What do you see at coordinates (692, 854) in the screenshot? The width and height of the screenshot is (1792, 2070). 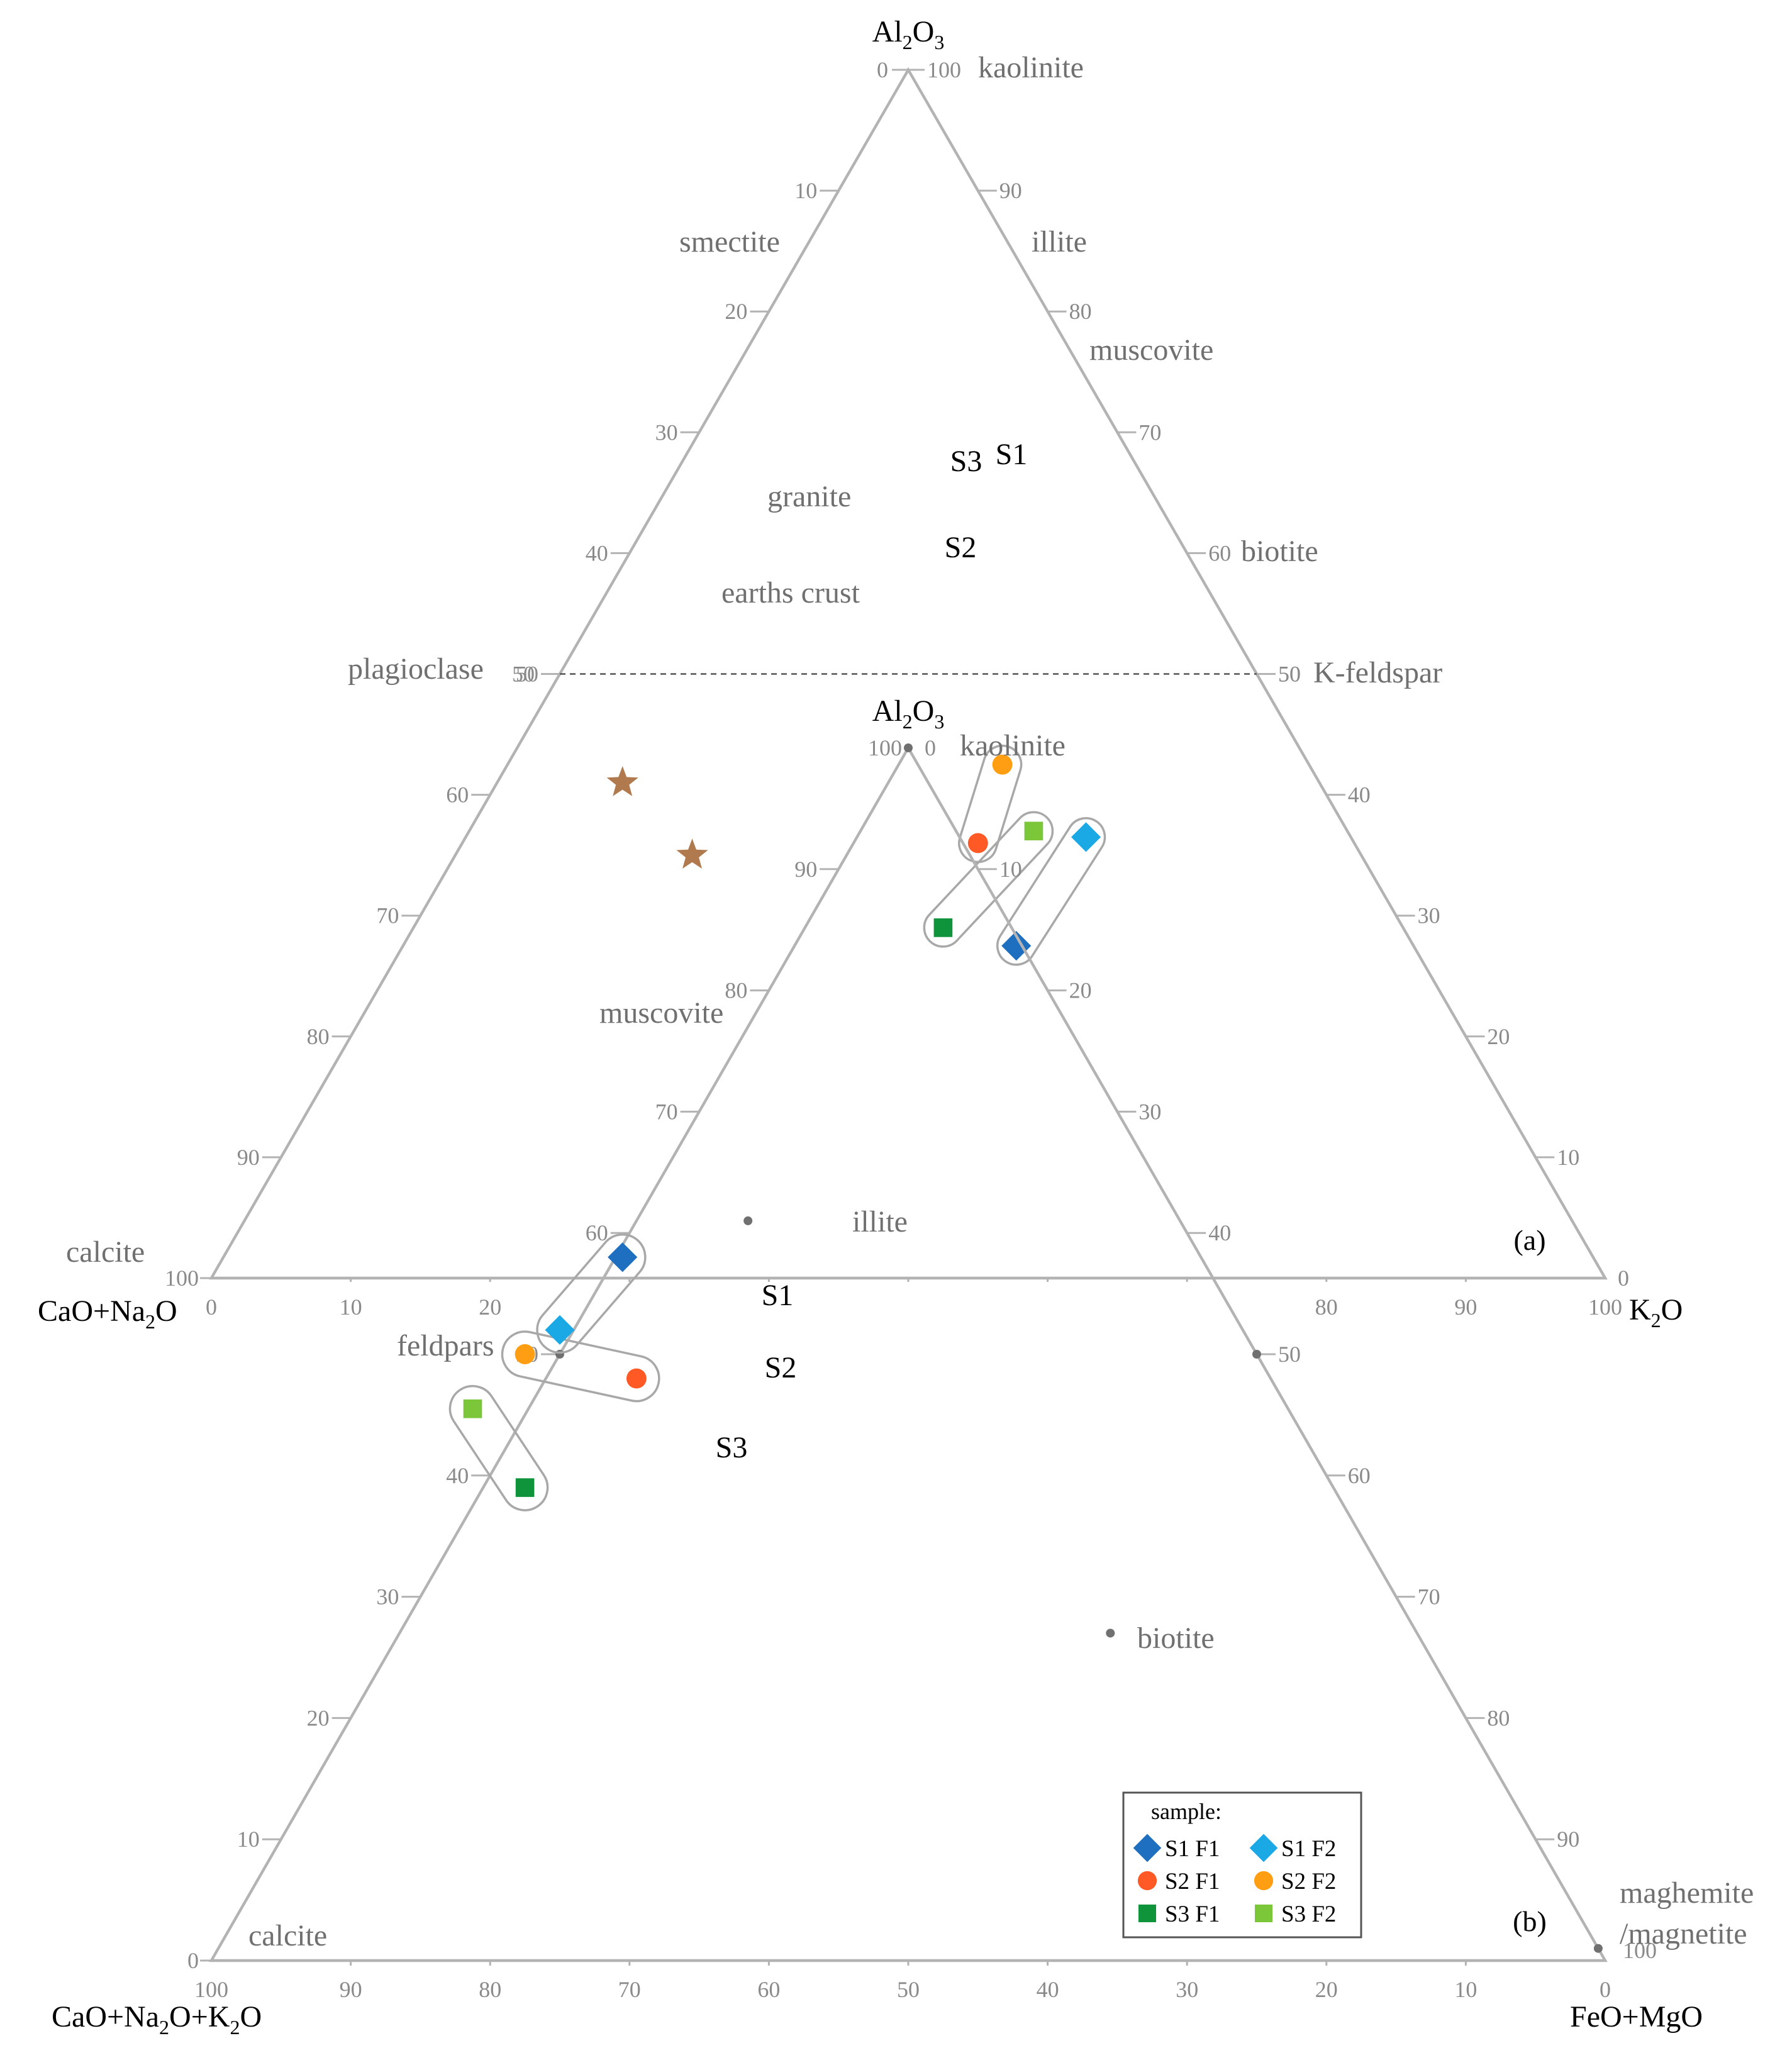 I see `granite-marker` at bounding box center [692, 854].